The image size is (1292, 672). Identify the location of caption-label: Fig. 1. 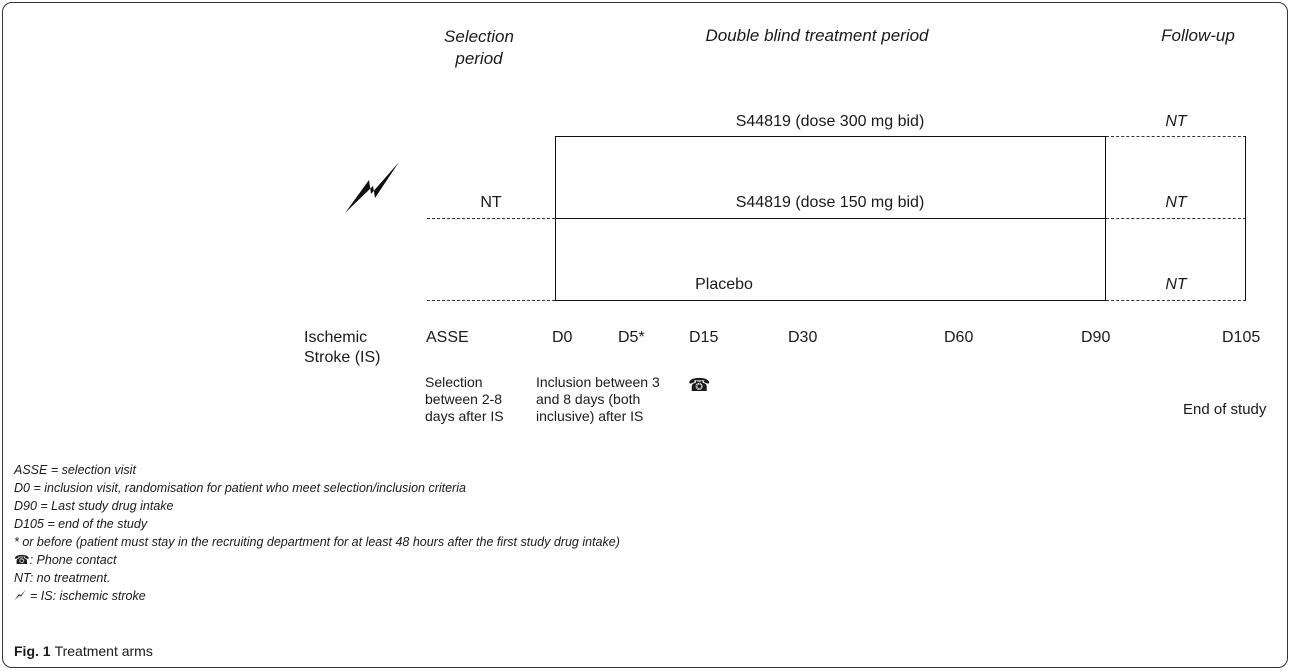
(32, 651).